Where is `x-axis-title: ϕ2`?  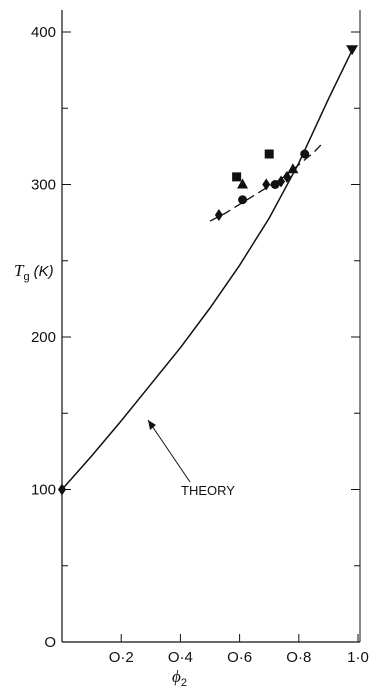 x-axis-title: ϕ2 is located at coordinates (179, 677).